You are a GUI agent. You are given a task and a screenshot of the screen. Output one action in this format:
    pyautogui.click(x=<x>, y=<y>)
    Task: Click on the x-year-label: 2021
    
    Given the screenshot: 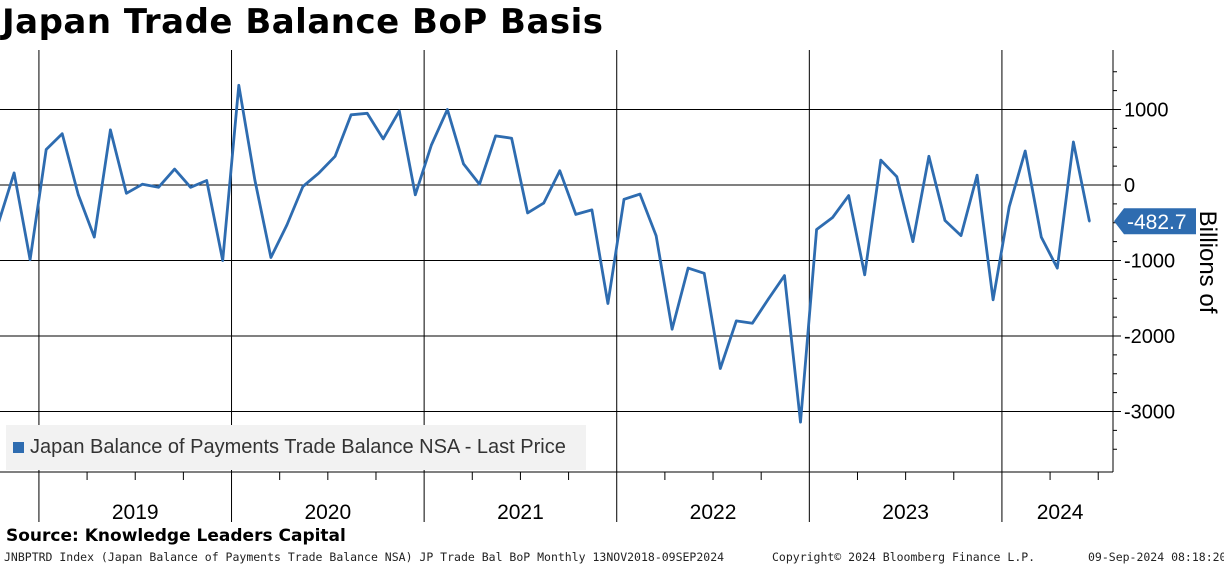 What is the action you would take?
    pyautogui.click(x=520, y=512)
    